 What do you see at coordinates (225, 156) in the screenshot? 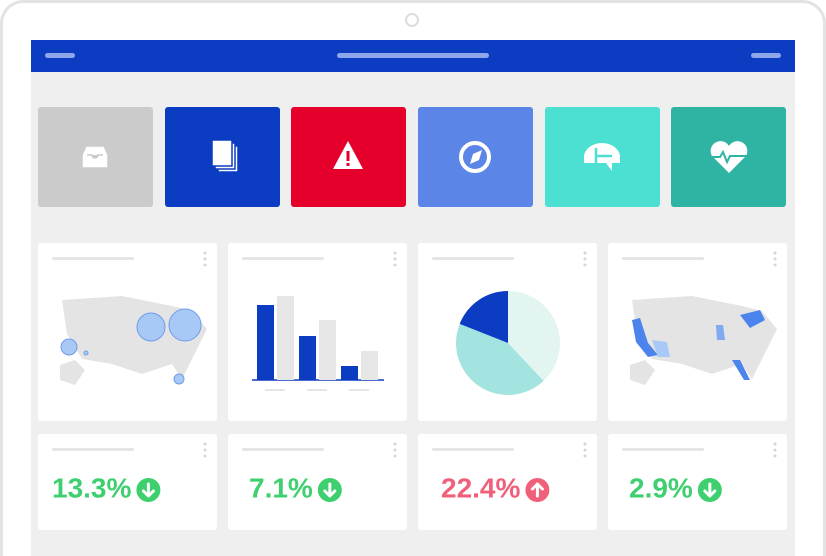
I see `docs-icon` at bounding box center [225, 156].